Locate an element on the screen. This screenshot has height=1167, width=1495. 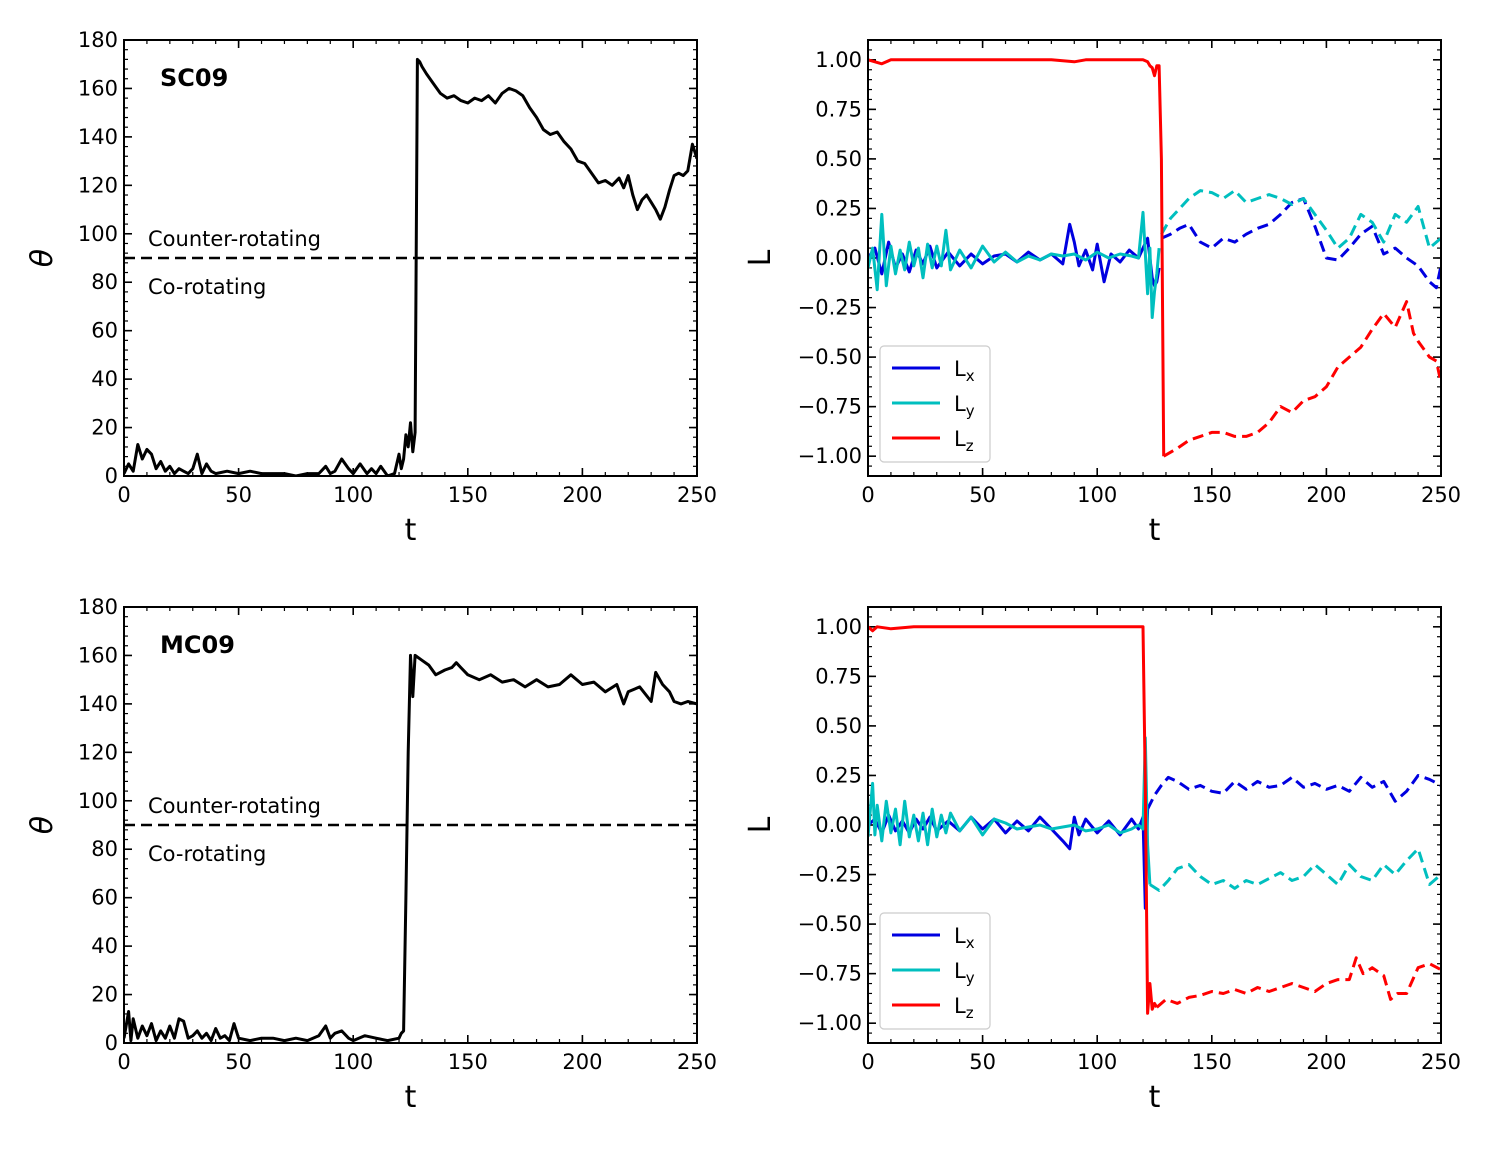
panel-title: SC09 is located at coordinates (194, 78).